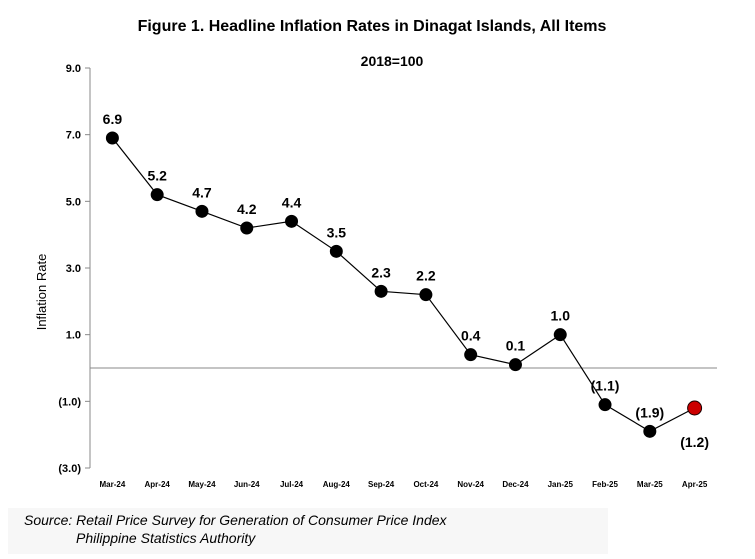 This screenshot has width=755, height=559. I want to click on x-tick-label: Apr-25, so click(695, 484).